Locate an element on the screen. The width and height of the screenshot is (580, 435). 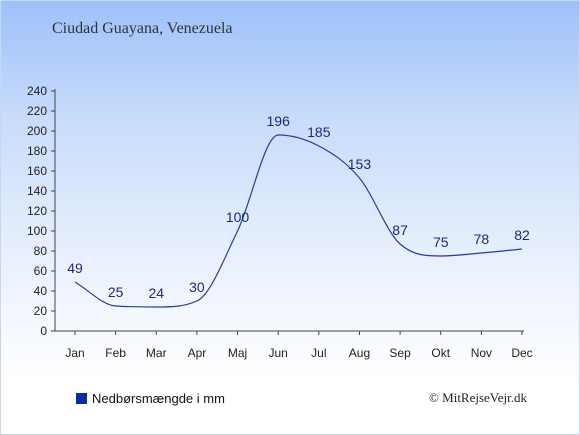
credit-text: © MitRejseVejr.dk is located at coordinates (478, 397).